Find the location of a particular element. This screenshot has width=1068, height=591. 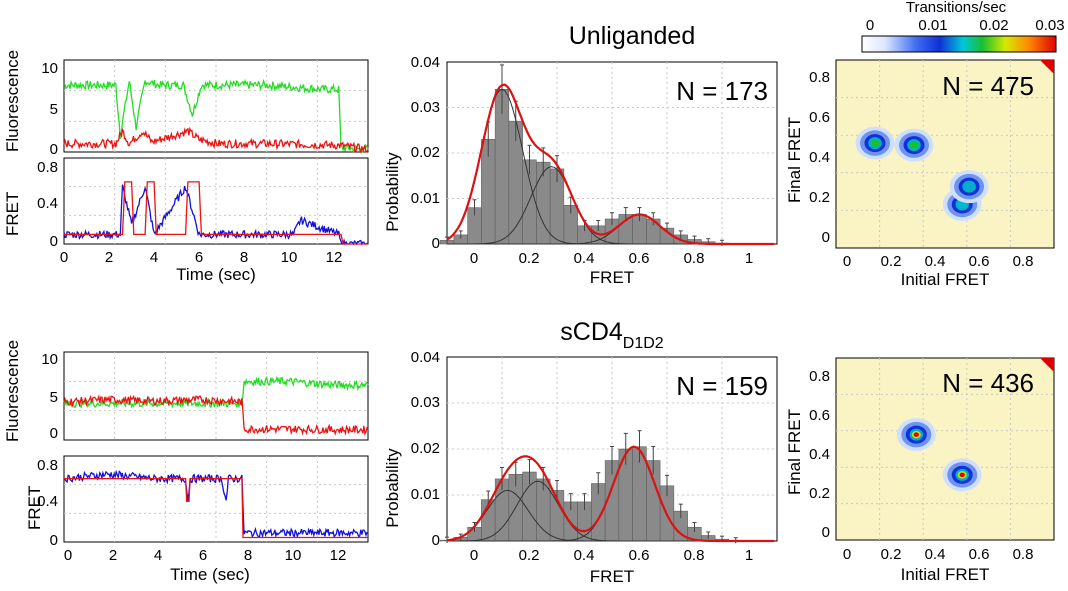

tdp-xtick: 0 is located at coordinates (847, 554).